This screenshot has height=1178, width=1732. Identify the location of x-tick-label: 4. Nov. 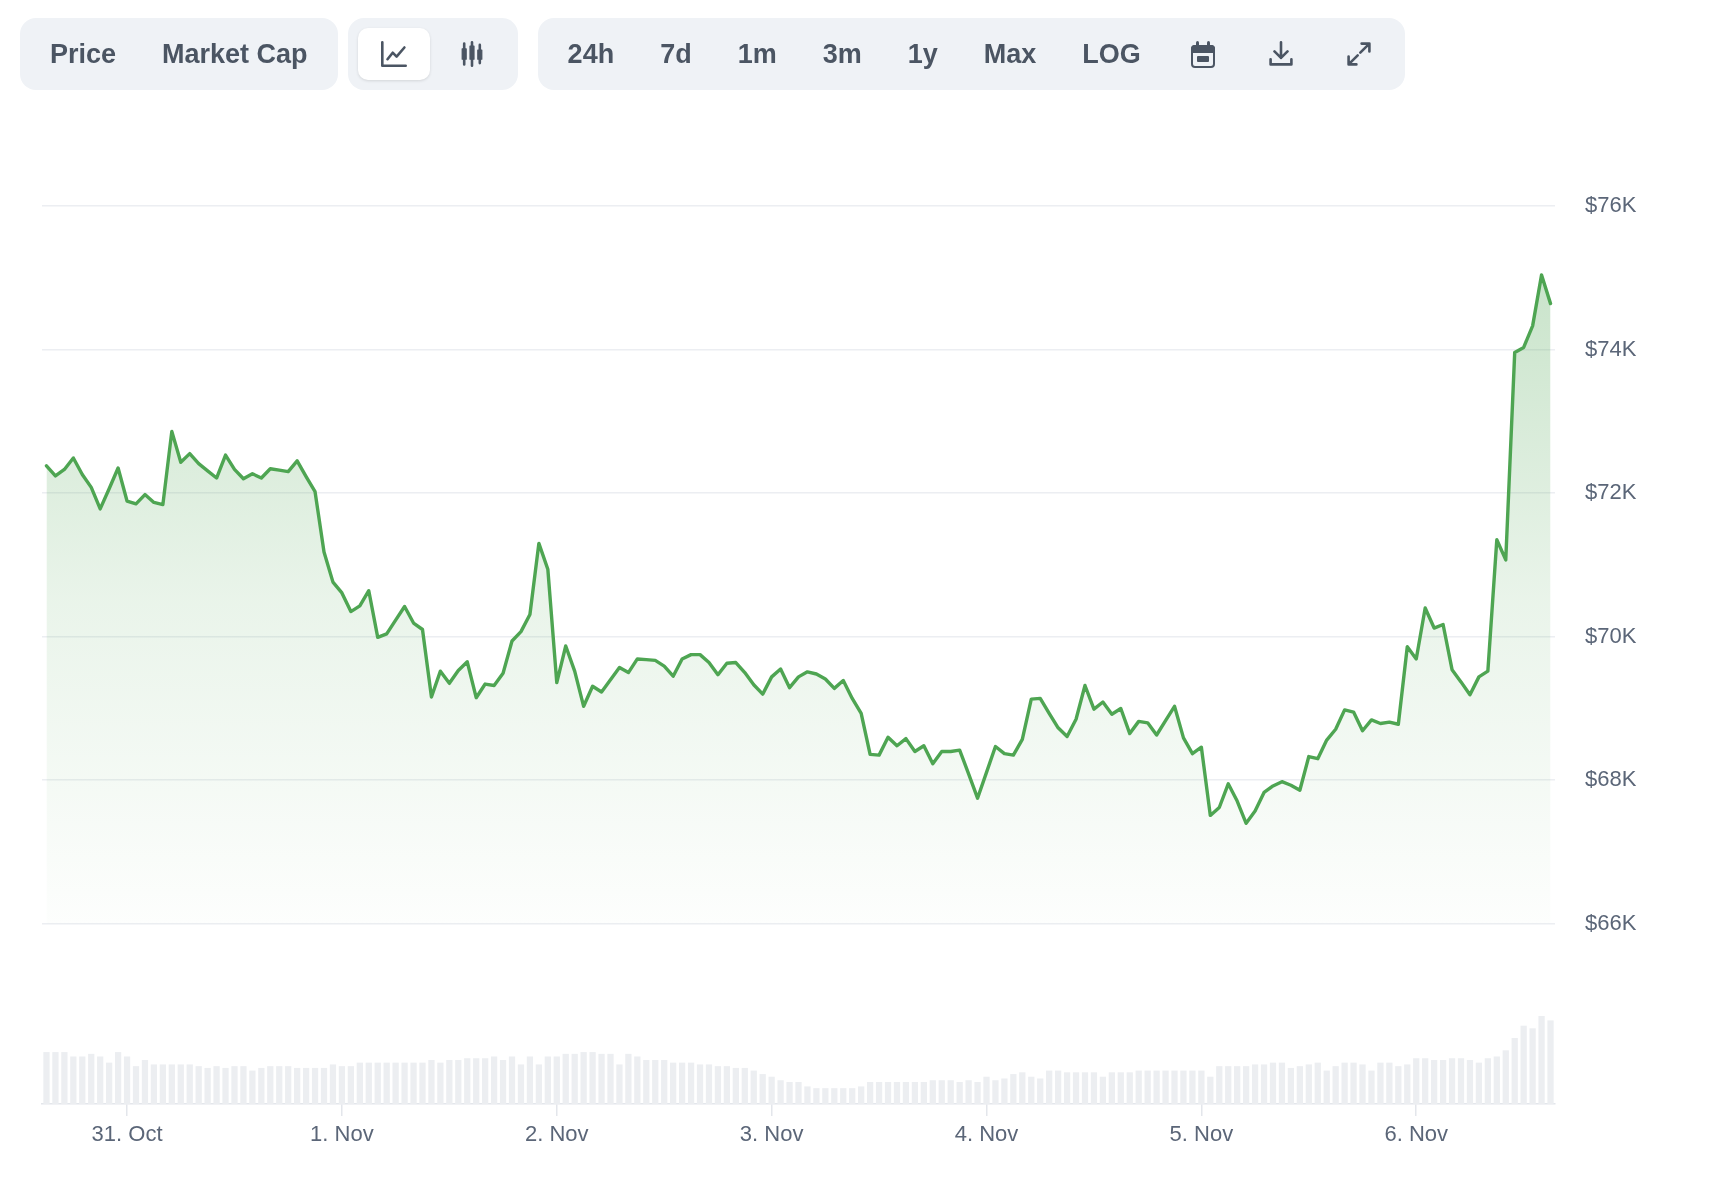
(986, 1134).